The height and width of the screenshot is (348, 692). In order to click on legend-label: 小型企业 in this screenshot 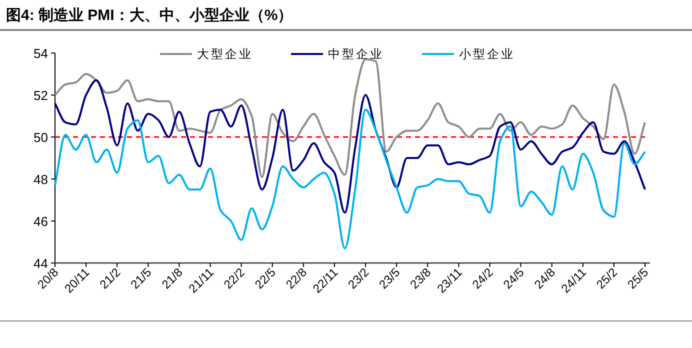, I will do `click(487, 54)`.